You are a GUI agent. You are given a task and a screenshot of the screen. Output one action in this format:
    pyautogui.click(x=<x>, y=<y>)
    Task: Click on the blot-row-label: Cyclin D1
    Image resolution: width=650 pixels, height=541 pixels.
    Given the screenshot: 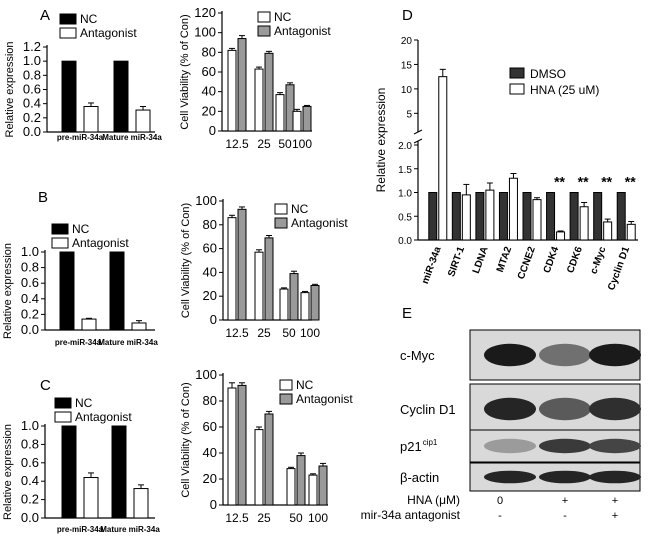 What is the action you would take?
    pyautogui.click(x=428, y=409)
    